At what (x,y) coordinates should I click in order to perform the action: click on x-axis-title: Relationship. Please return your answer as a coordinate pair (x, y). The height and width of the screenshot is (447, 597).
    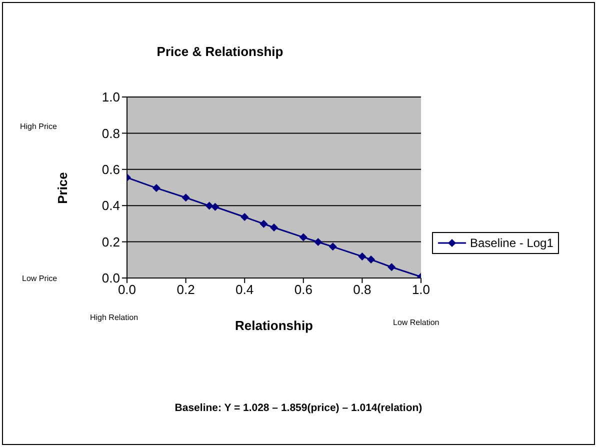
    Looking at the image, I should click on (273, 325).